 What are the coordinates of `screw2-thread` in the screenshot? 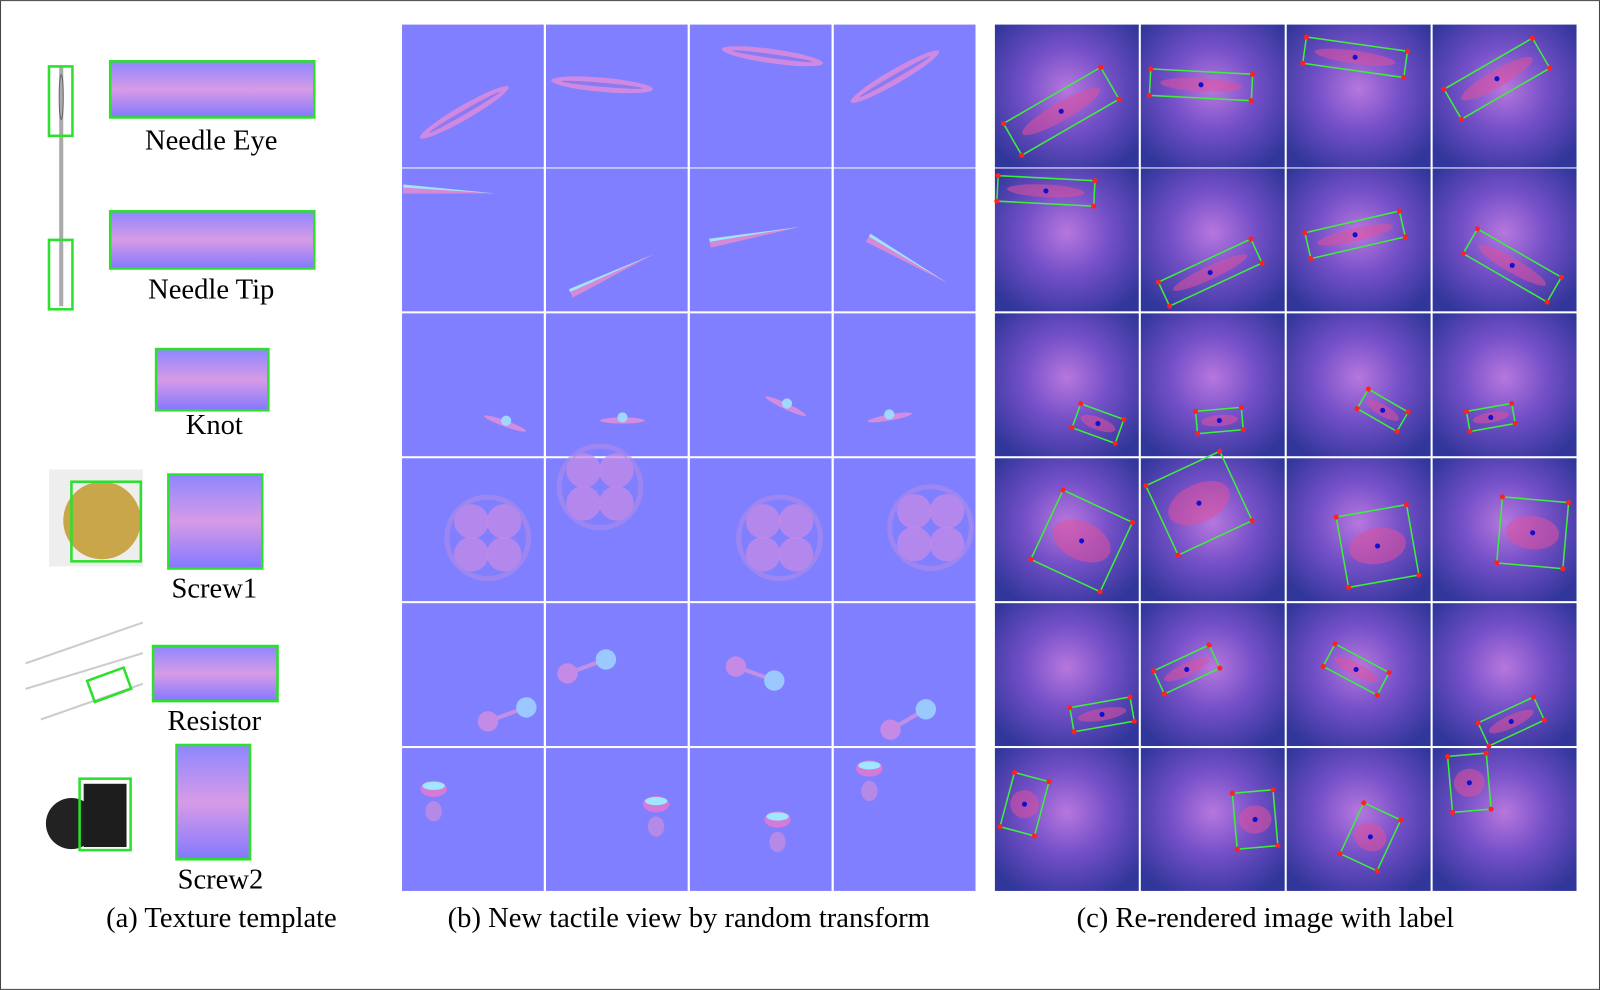 It's located at (869, 791).